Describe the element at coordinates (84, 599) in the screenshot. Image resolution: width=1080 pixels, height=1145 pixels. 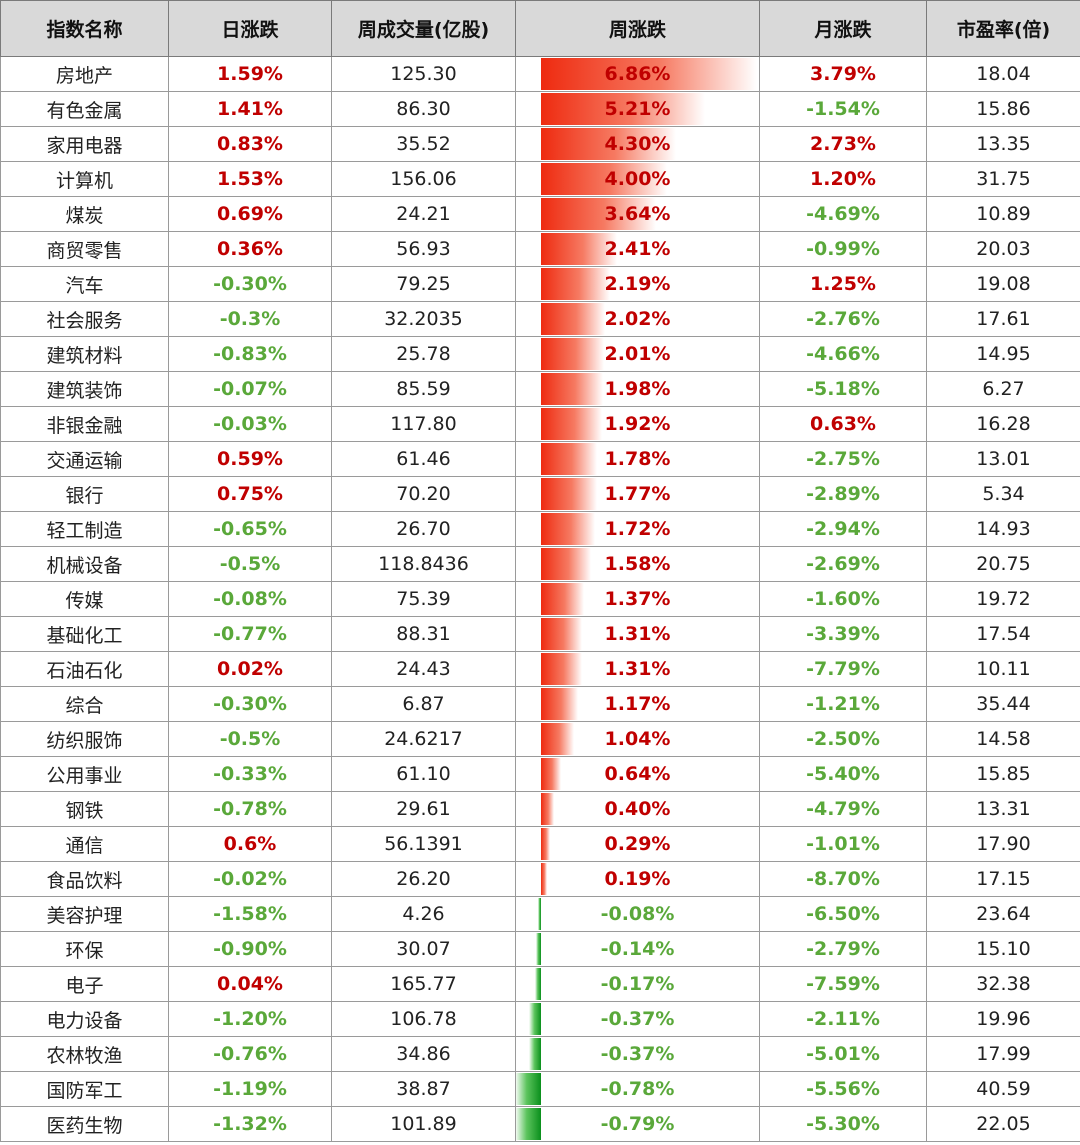
I see `index-name: 传媒` at that location.